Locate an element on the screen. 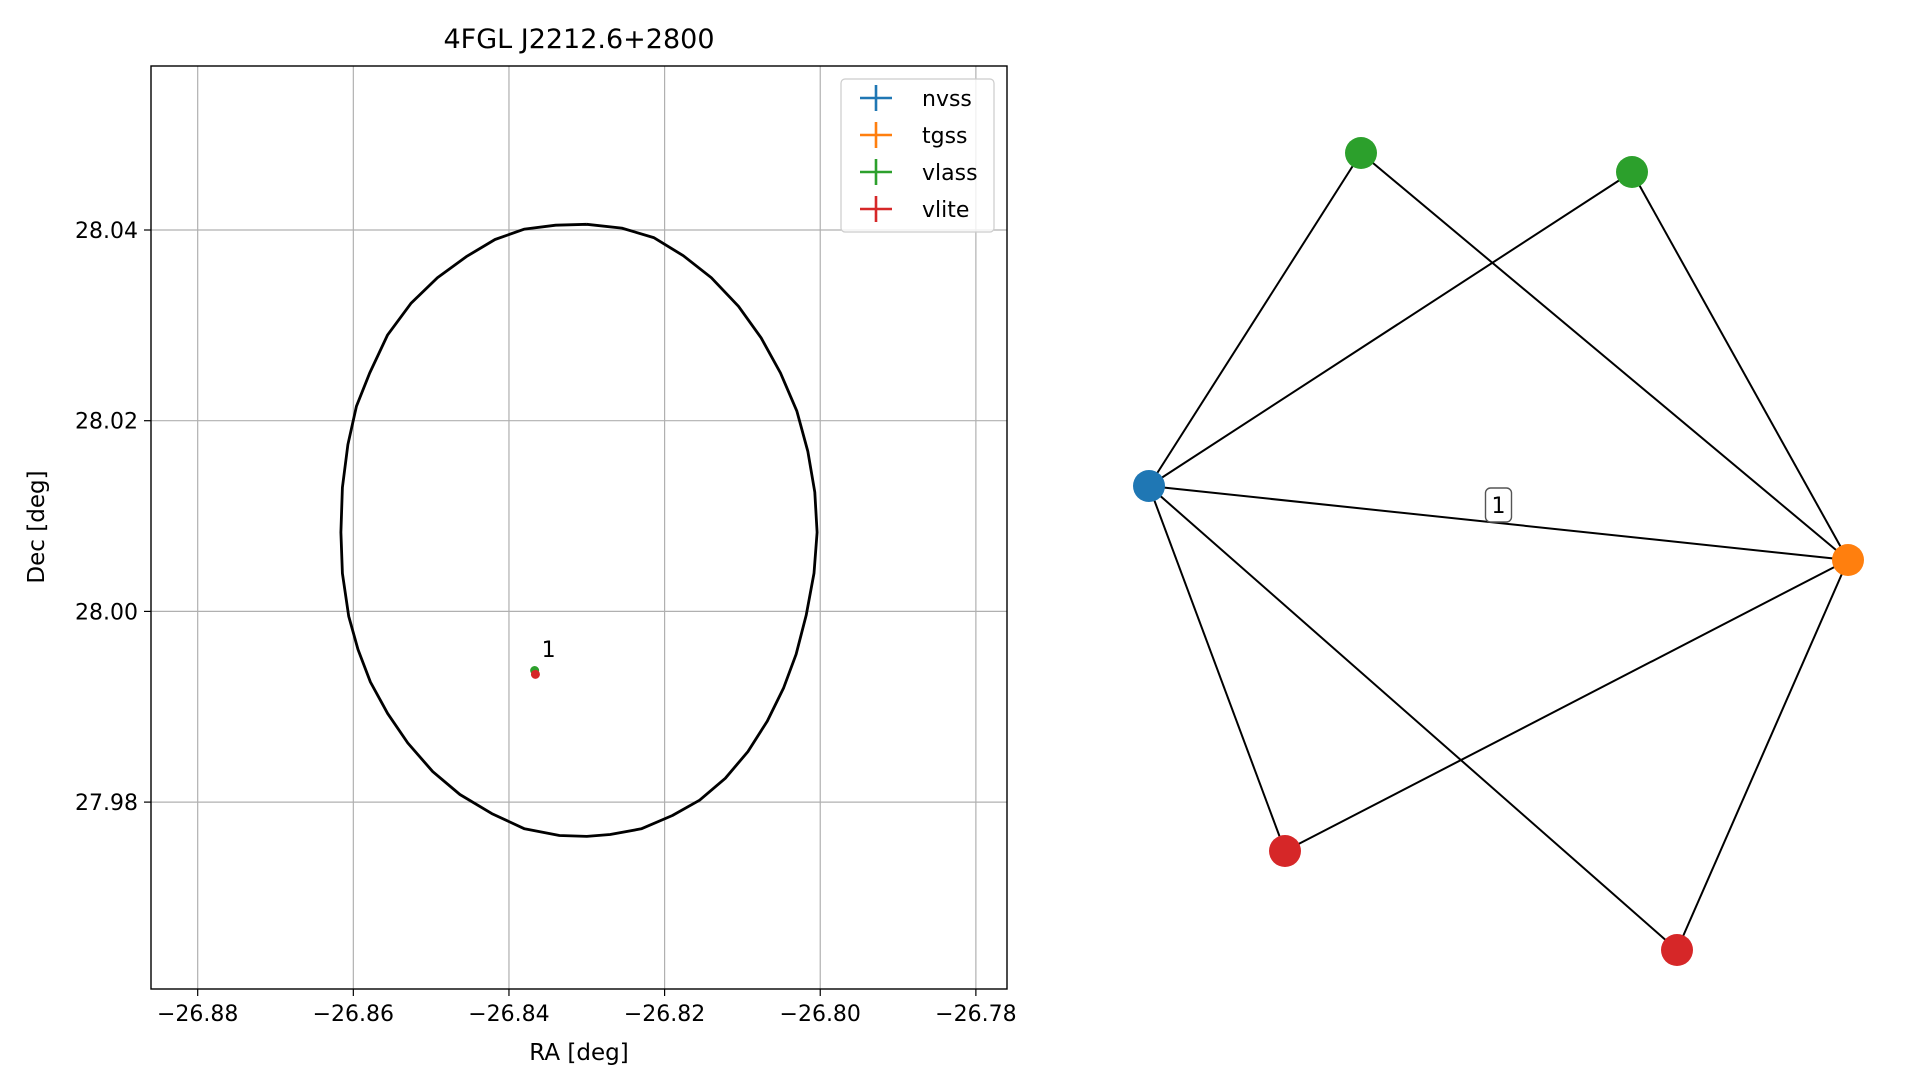  graph-node-nvss is located at coordinates (1149, 486).